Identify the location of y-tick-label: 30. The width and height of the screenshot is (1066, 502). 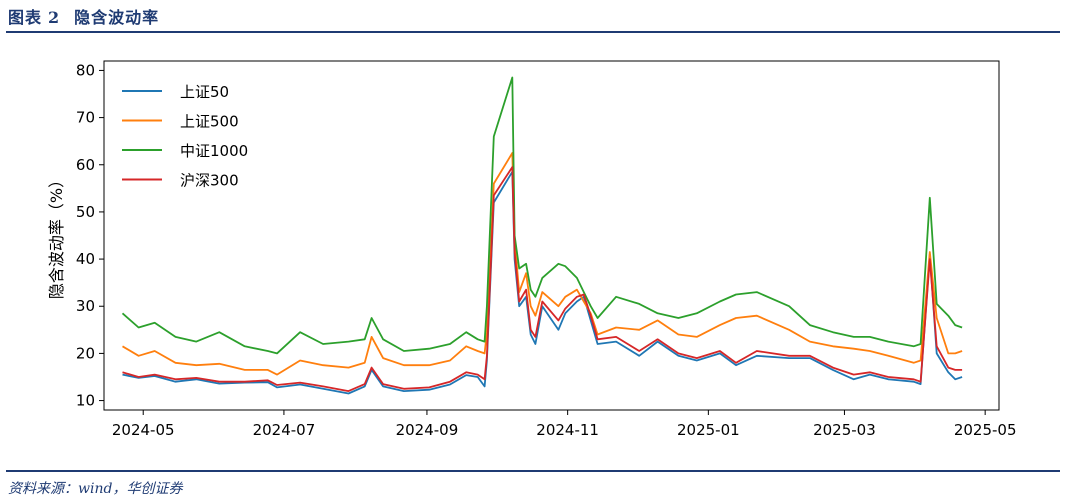
(85, 306).